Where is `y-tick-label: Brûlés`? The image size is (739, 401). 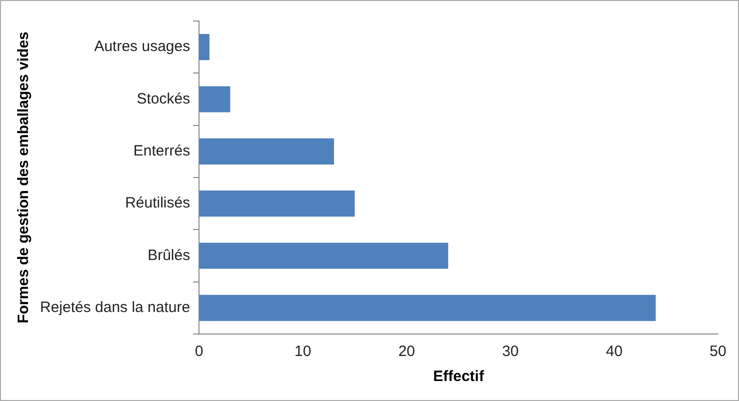
y-tick-label: Brûlés is located at coordinates (169, 255).